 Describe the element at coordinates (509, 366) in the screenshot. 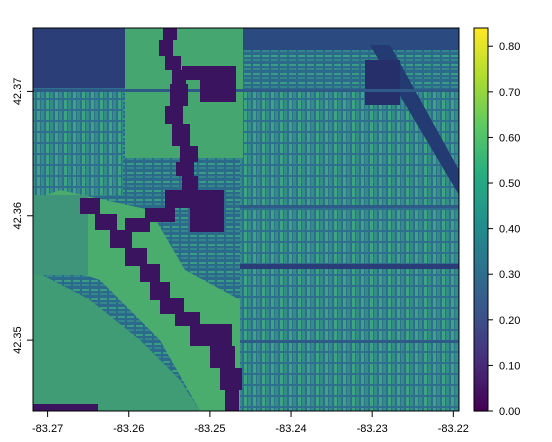

I see `colorbar-tick-label: 0.10` at that location.